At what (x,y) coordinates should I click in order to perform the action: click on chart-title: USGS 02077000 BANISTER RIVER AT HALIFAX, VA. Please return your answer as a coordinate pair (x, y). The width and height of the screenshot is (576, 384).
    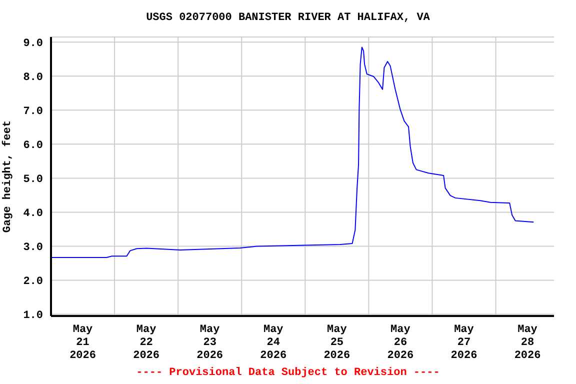
    Looking at the image, I should click on (288, 18).